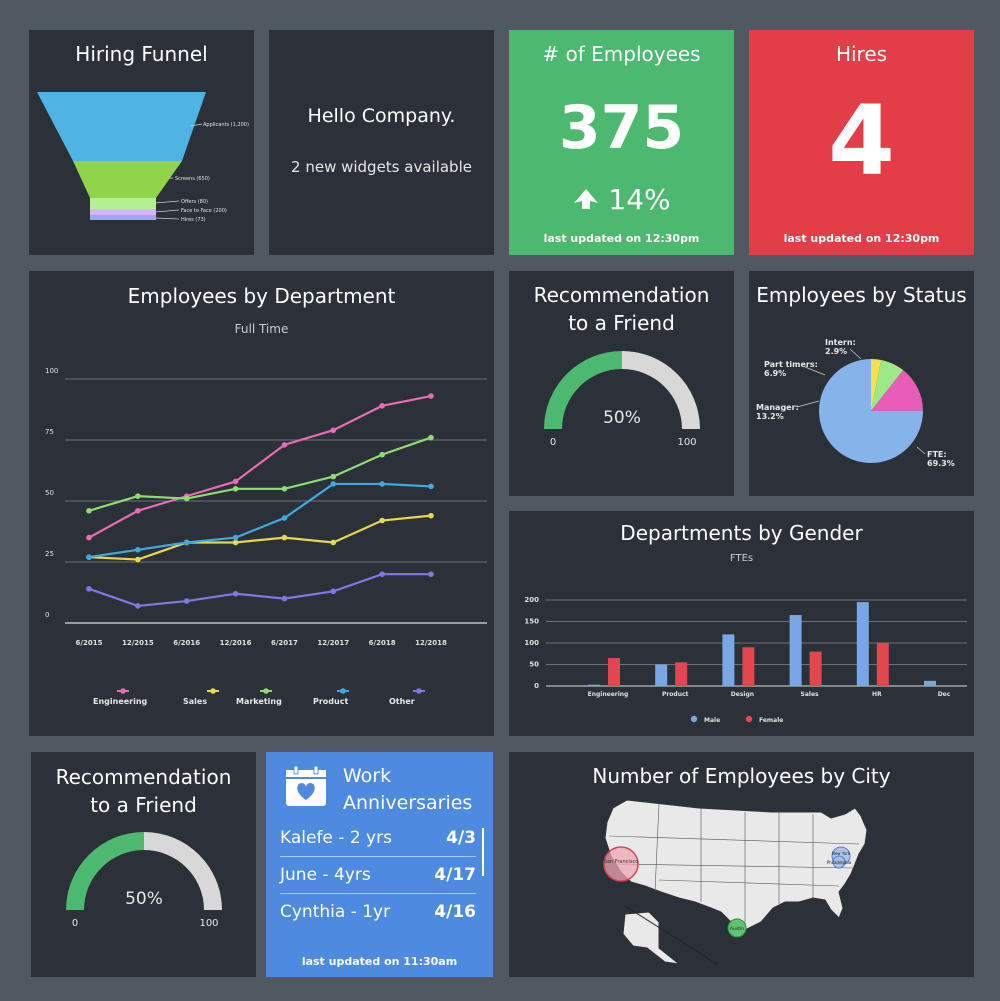 The width and height of the screenshot is (1000, 1001). I want to click on legend-item-engineering: Engineering, so click(120, 697).